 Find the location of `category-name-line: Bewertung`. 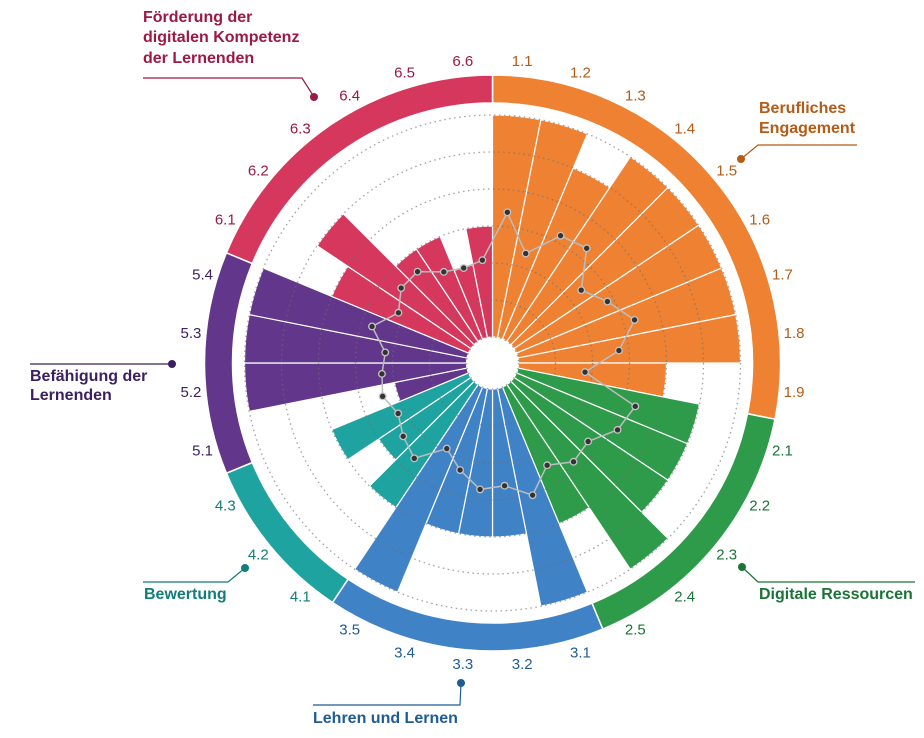

category-name-line: Bewertung is located at coordinates (185, 594).